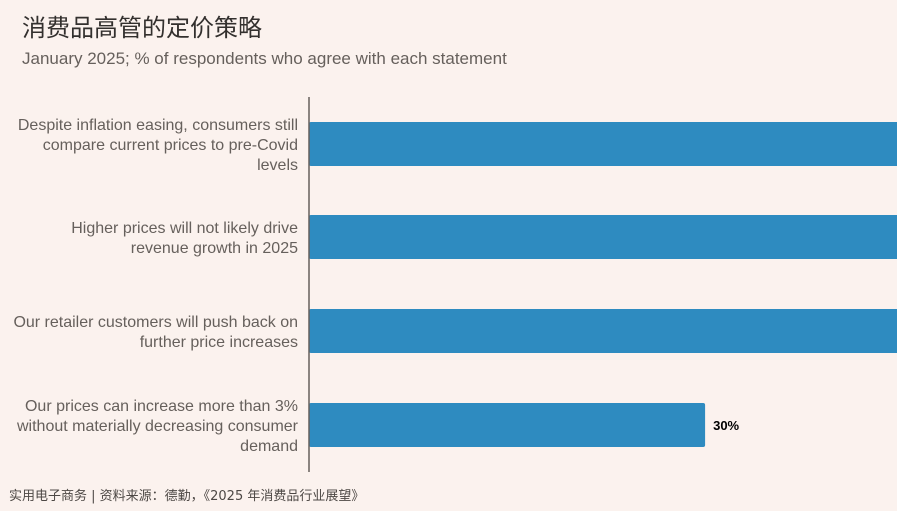 Image resolution: width=897 pixels, height=511 pixels. I want to click on category-label-1-0: Higher prices will not likely drive, so click(184, 228).